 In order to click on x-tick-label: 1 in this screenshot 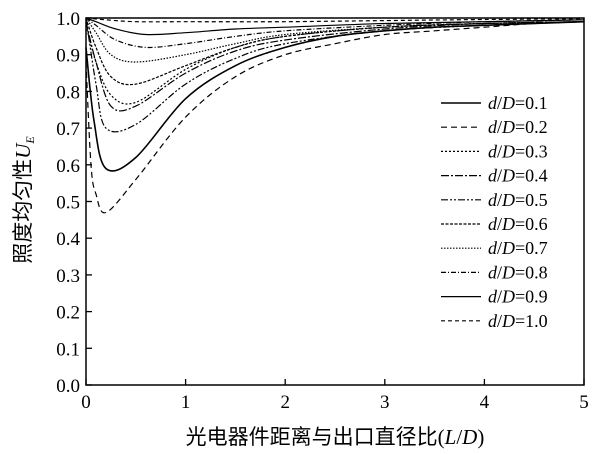, I will do `click(186, 402)`.